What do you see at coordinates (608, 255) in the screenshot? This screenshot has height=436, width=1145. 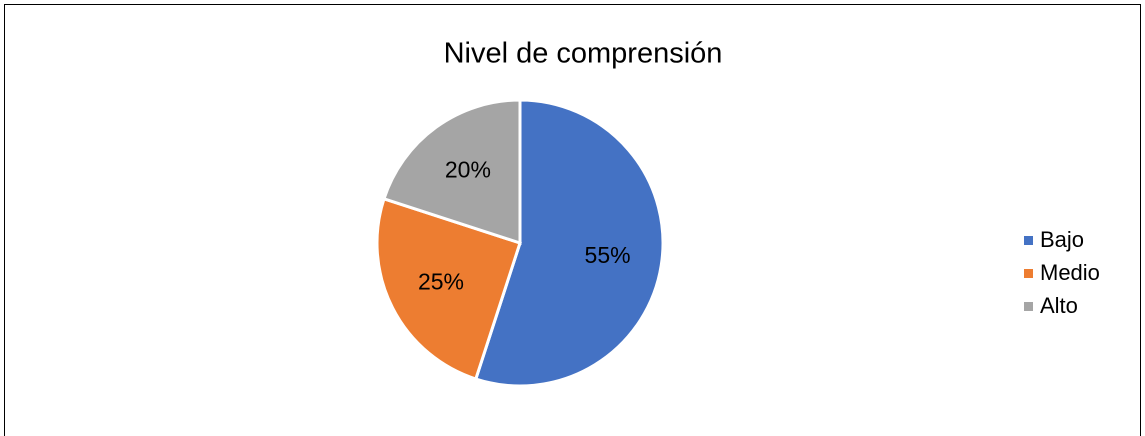 I see `data-label: 55%` at bounding box center [608, 255].